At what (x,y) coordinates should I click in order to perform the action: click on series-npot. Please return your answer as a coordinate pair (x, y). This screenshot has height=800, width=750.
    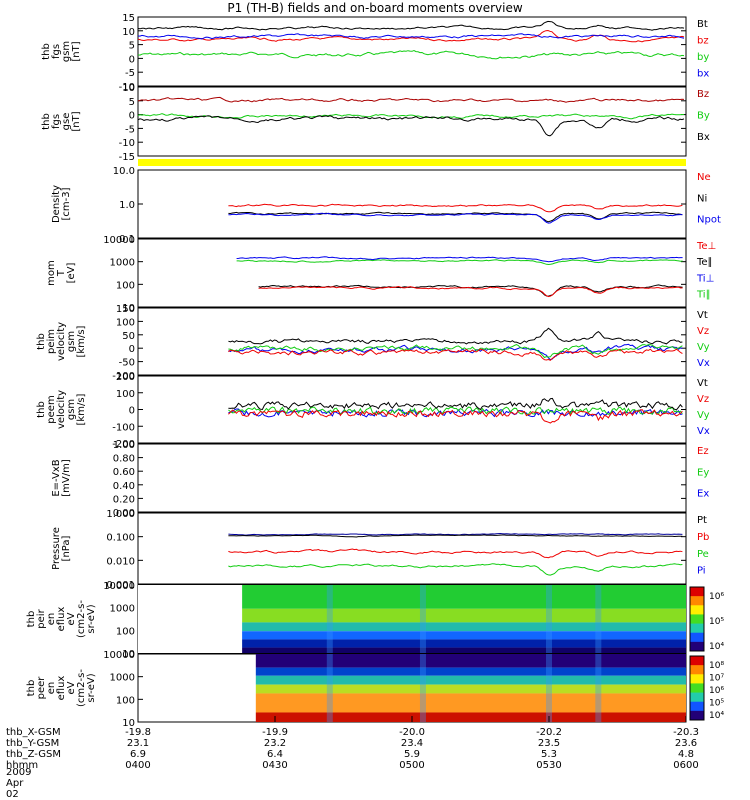
    Looking at the image, I should click on (455, 218).